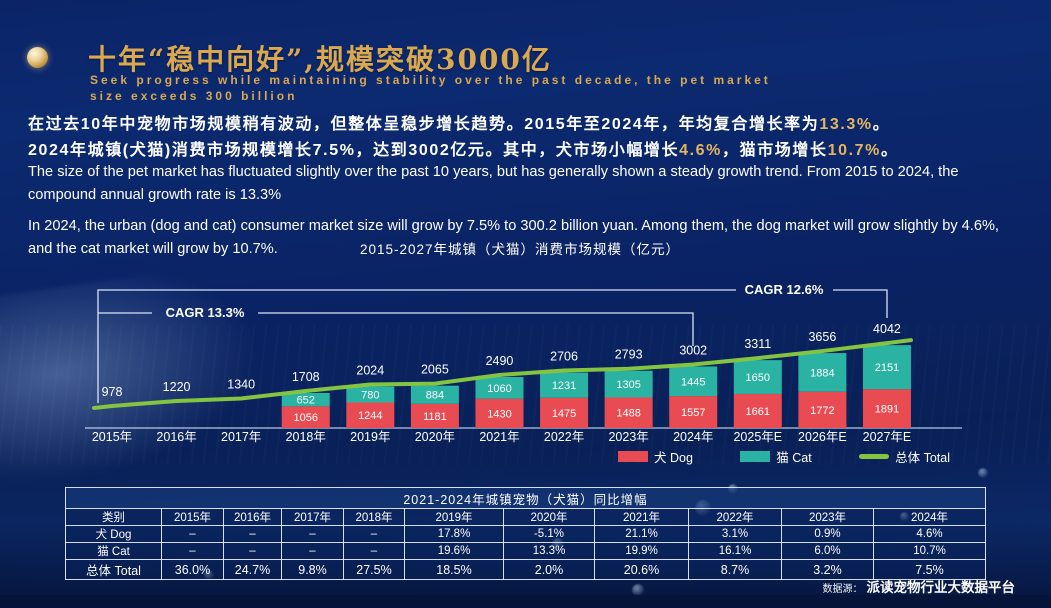 The width and height of the screenshot is (1051, 608). Describe the element at coordinates (454, 517) in the screenshot. I see `table-column-header: 2019年` at that location.